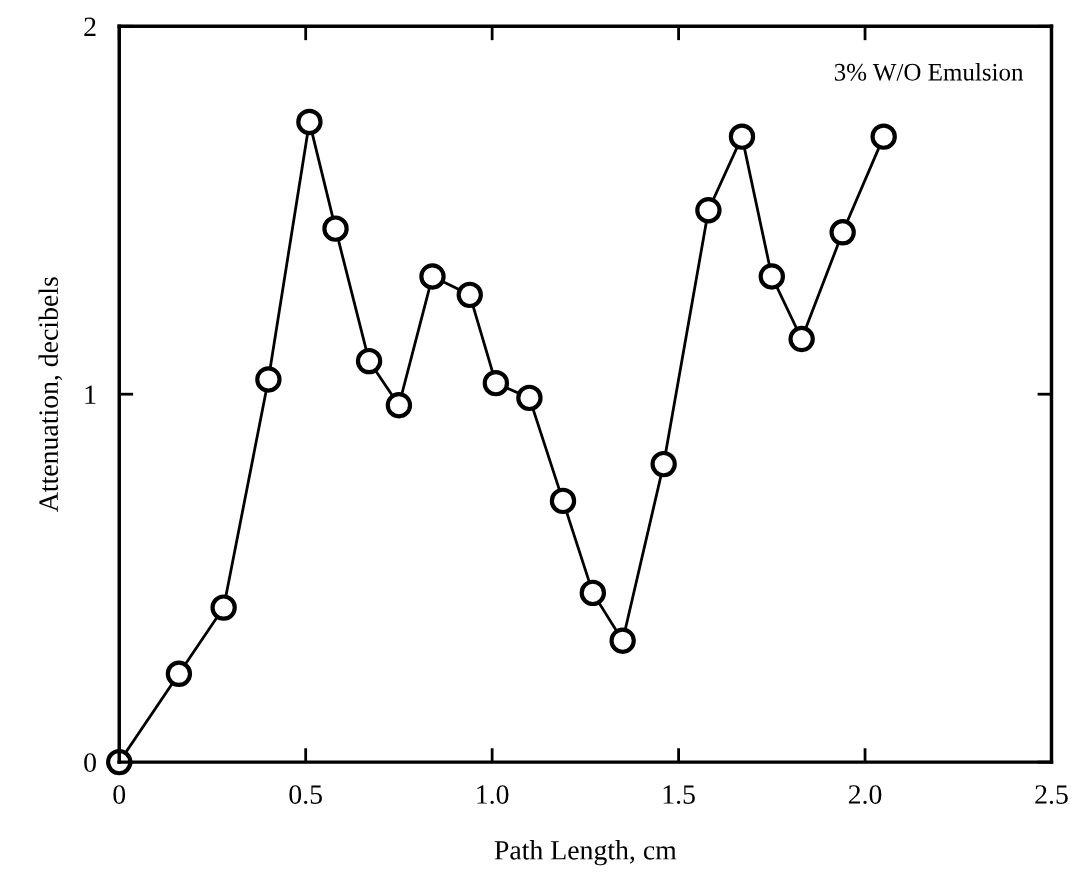  Describe the element at coordinates (50, 394) in the screenshot. I see `y-axis-title: Attenuation, decibels` at that location.